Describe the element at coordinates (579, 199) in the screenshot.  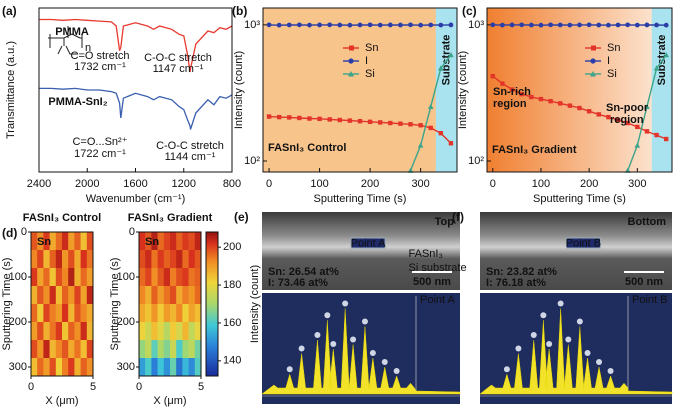
I see `x-axis-title: Sputtering Time (s)` at that location.